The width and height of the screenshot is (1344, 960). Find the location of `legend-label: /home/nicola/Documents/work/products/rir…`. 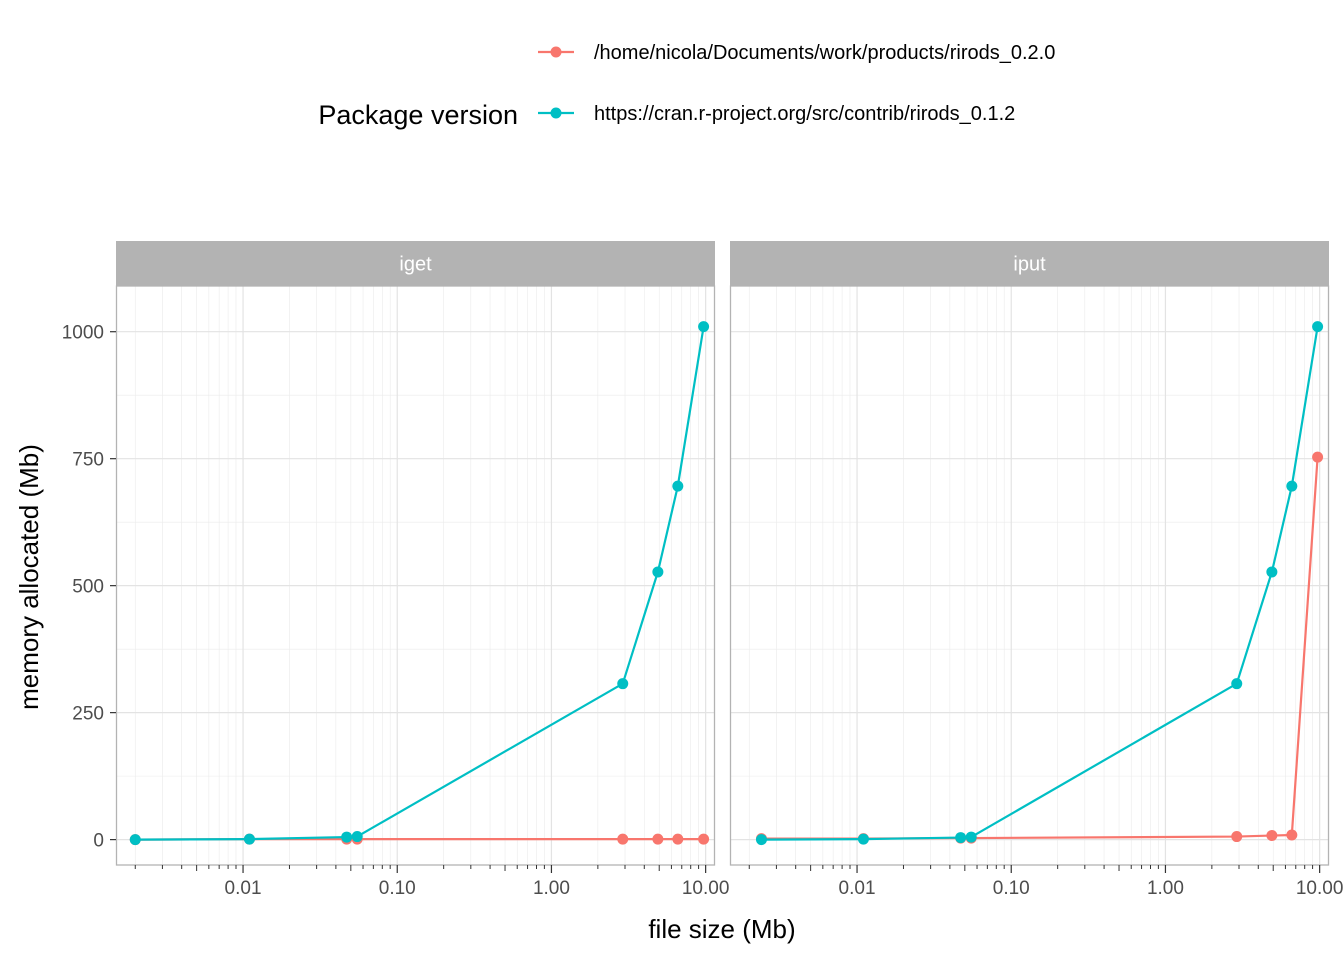

legend-label: /home/nicola/Documents/work/products/rir… is located at coordinates (824, 53).